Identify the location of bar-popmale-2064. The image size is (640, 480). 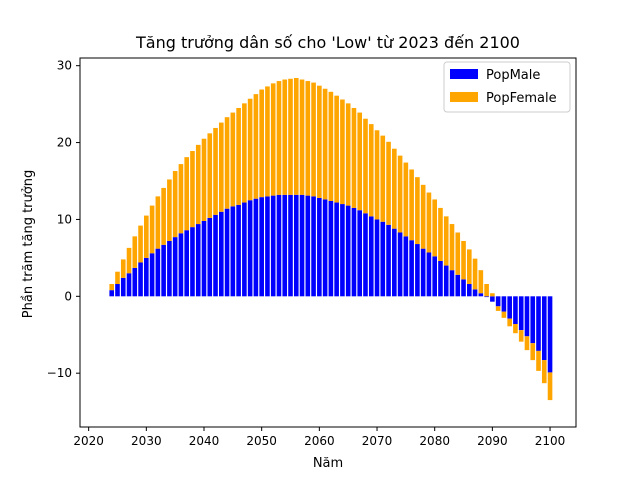
(342, 250).